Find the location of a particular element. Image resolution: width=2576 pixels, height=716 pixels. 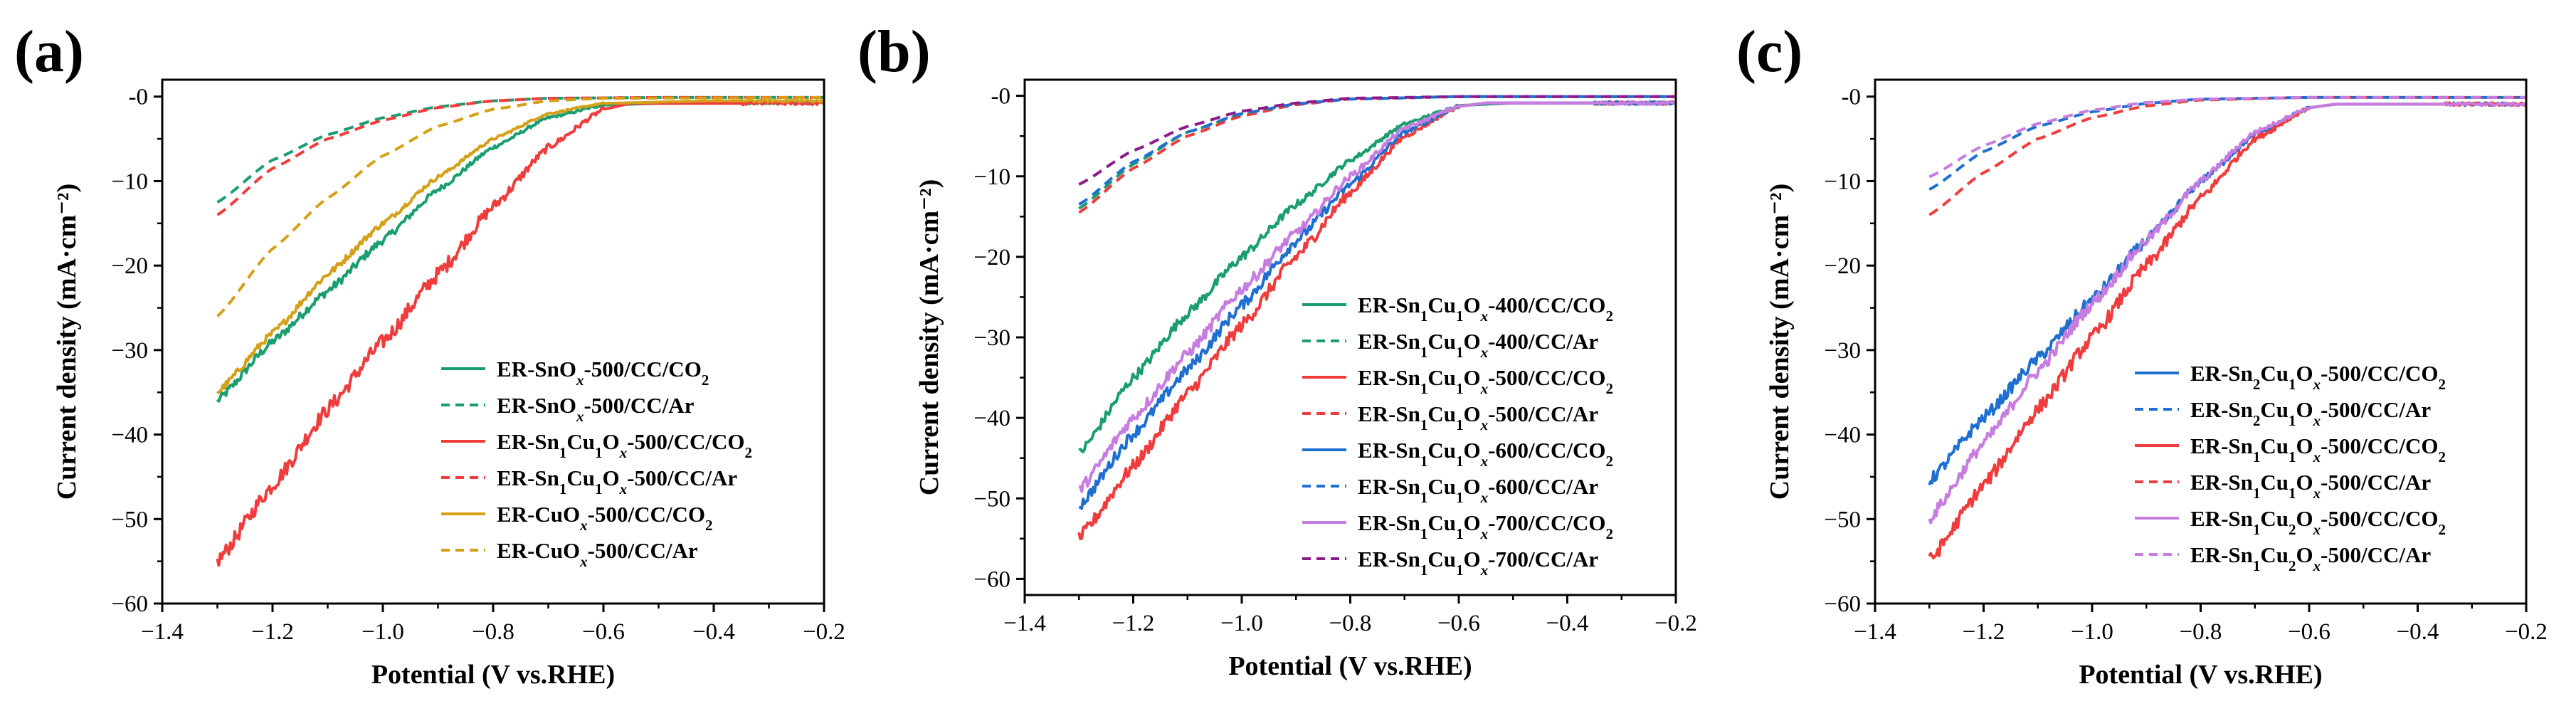

series-group is located at coordinates (1376, 317).